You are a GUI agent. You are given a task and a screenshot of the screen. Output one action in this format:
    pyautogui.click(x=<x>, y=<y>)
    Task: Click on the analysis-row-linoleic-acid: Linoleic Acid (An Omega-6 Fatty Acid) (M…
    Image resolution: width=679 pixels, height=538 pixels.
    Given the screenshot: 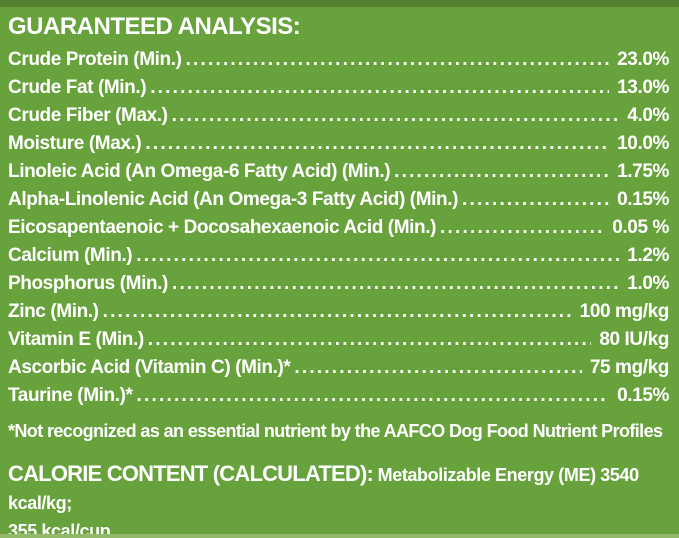 What is the action you would take?
    pyautogui.click(x=338, y=172)
    